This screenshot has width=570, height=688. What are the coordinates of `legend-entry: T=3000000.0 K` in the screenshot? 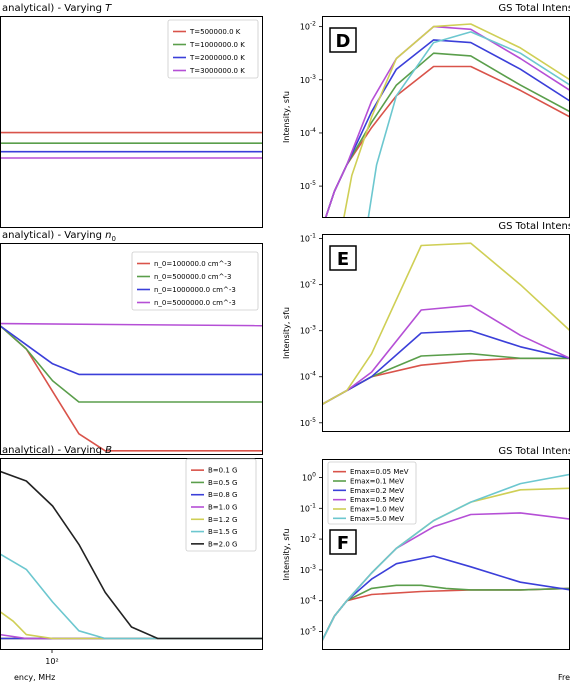 It's located at (217, 71).